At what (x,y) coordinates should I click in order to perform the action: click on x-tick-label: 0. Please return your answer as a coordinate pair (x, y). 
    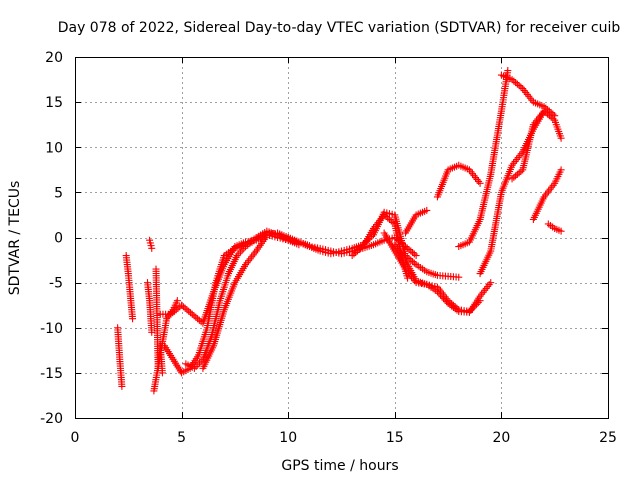
    Looking at the image, I should click on (75, 438).